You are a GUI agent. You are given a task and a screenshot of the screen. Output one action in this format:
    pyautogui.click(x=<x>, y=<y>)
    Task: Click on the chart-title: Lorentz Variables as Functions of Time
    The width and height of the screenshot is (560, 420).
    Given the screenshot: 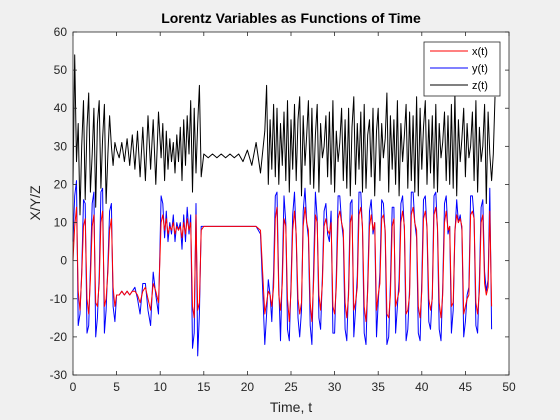 What is the action you would take?
    pyautogui.click(x=291, y=18)
    